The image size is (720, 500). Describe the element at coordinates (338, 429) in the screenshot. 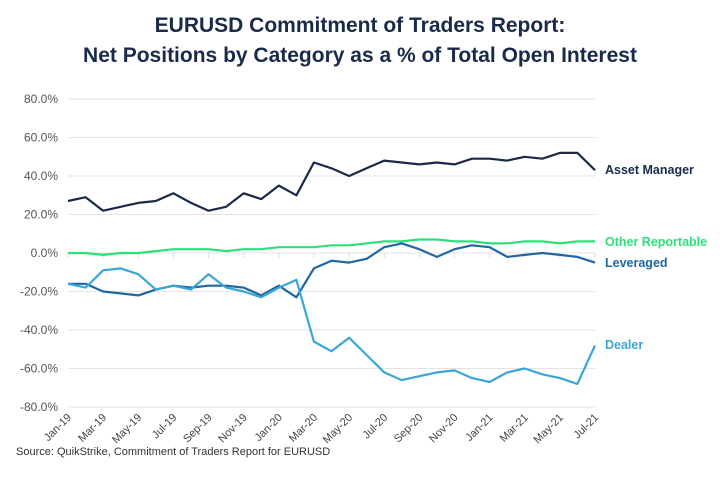

I see `x-tick-label: May-20` at that location.